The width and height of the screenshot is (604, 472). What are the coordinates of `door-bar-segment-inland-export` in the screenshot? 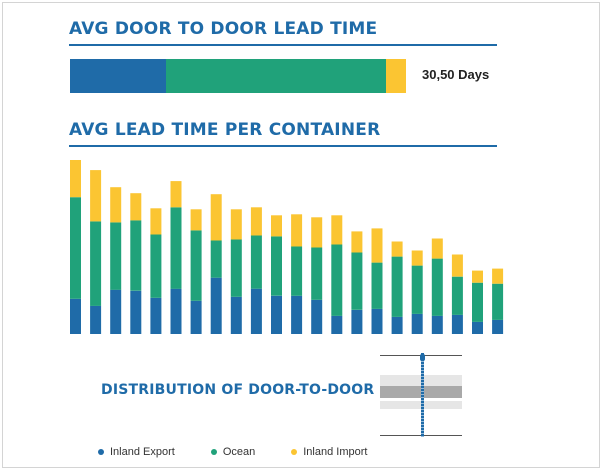 It's located at (118, 76).